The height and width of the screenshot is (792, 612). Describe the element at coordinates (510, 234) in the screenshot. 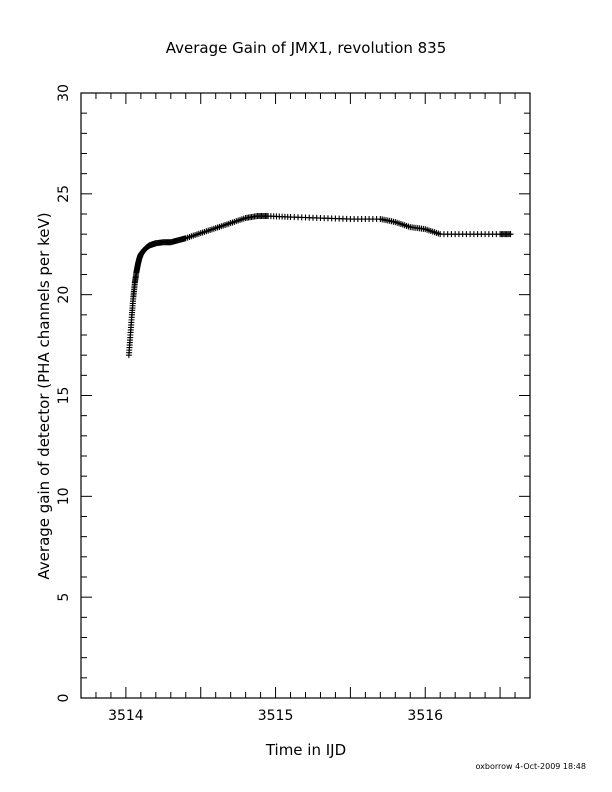

I see `data-point` at that location.